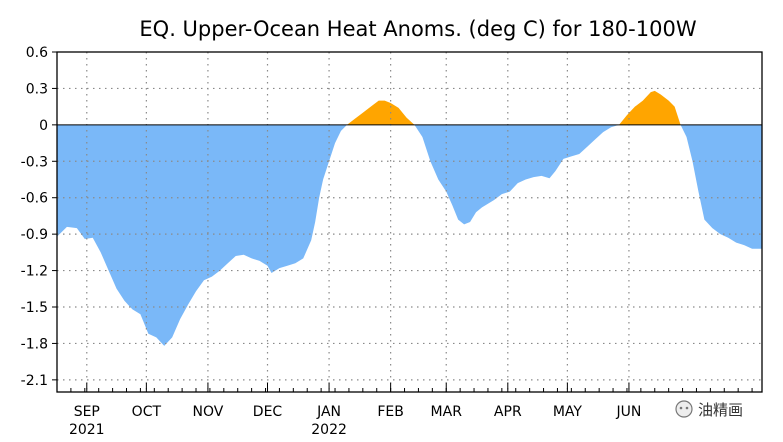 Image resolution: width=783 pixels, height=442 pixels. I want to click on x-axis: SEP 2021 OCT NOV DEC JAN 2022 FEB MAR APR MAY JUN, so click(404, 410).